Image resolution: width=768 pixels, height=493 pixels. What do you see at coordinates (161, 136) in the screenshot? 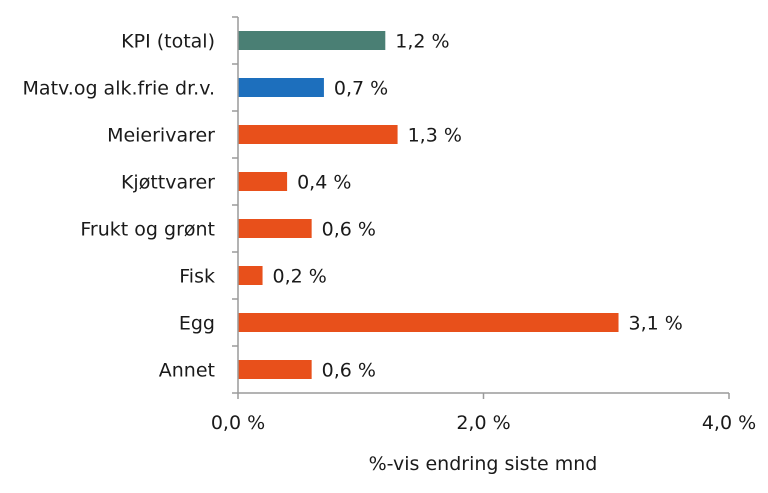
I see `category-label: Meierivarer` at bounding box center [161, 136].